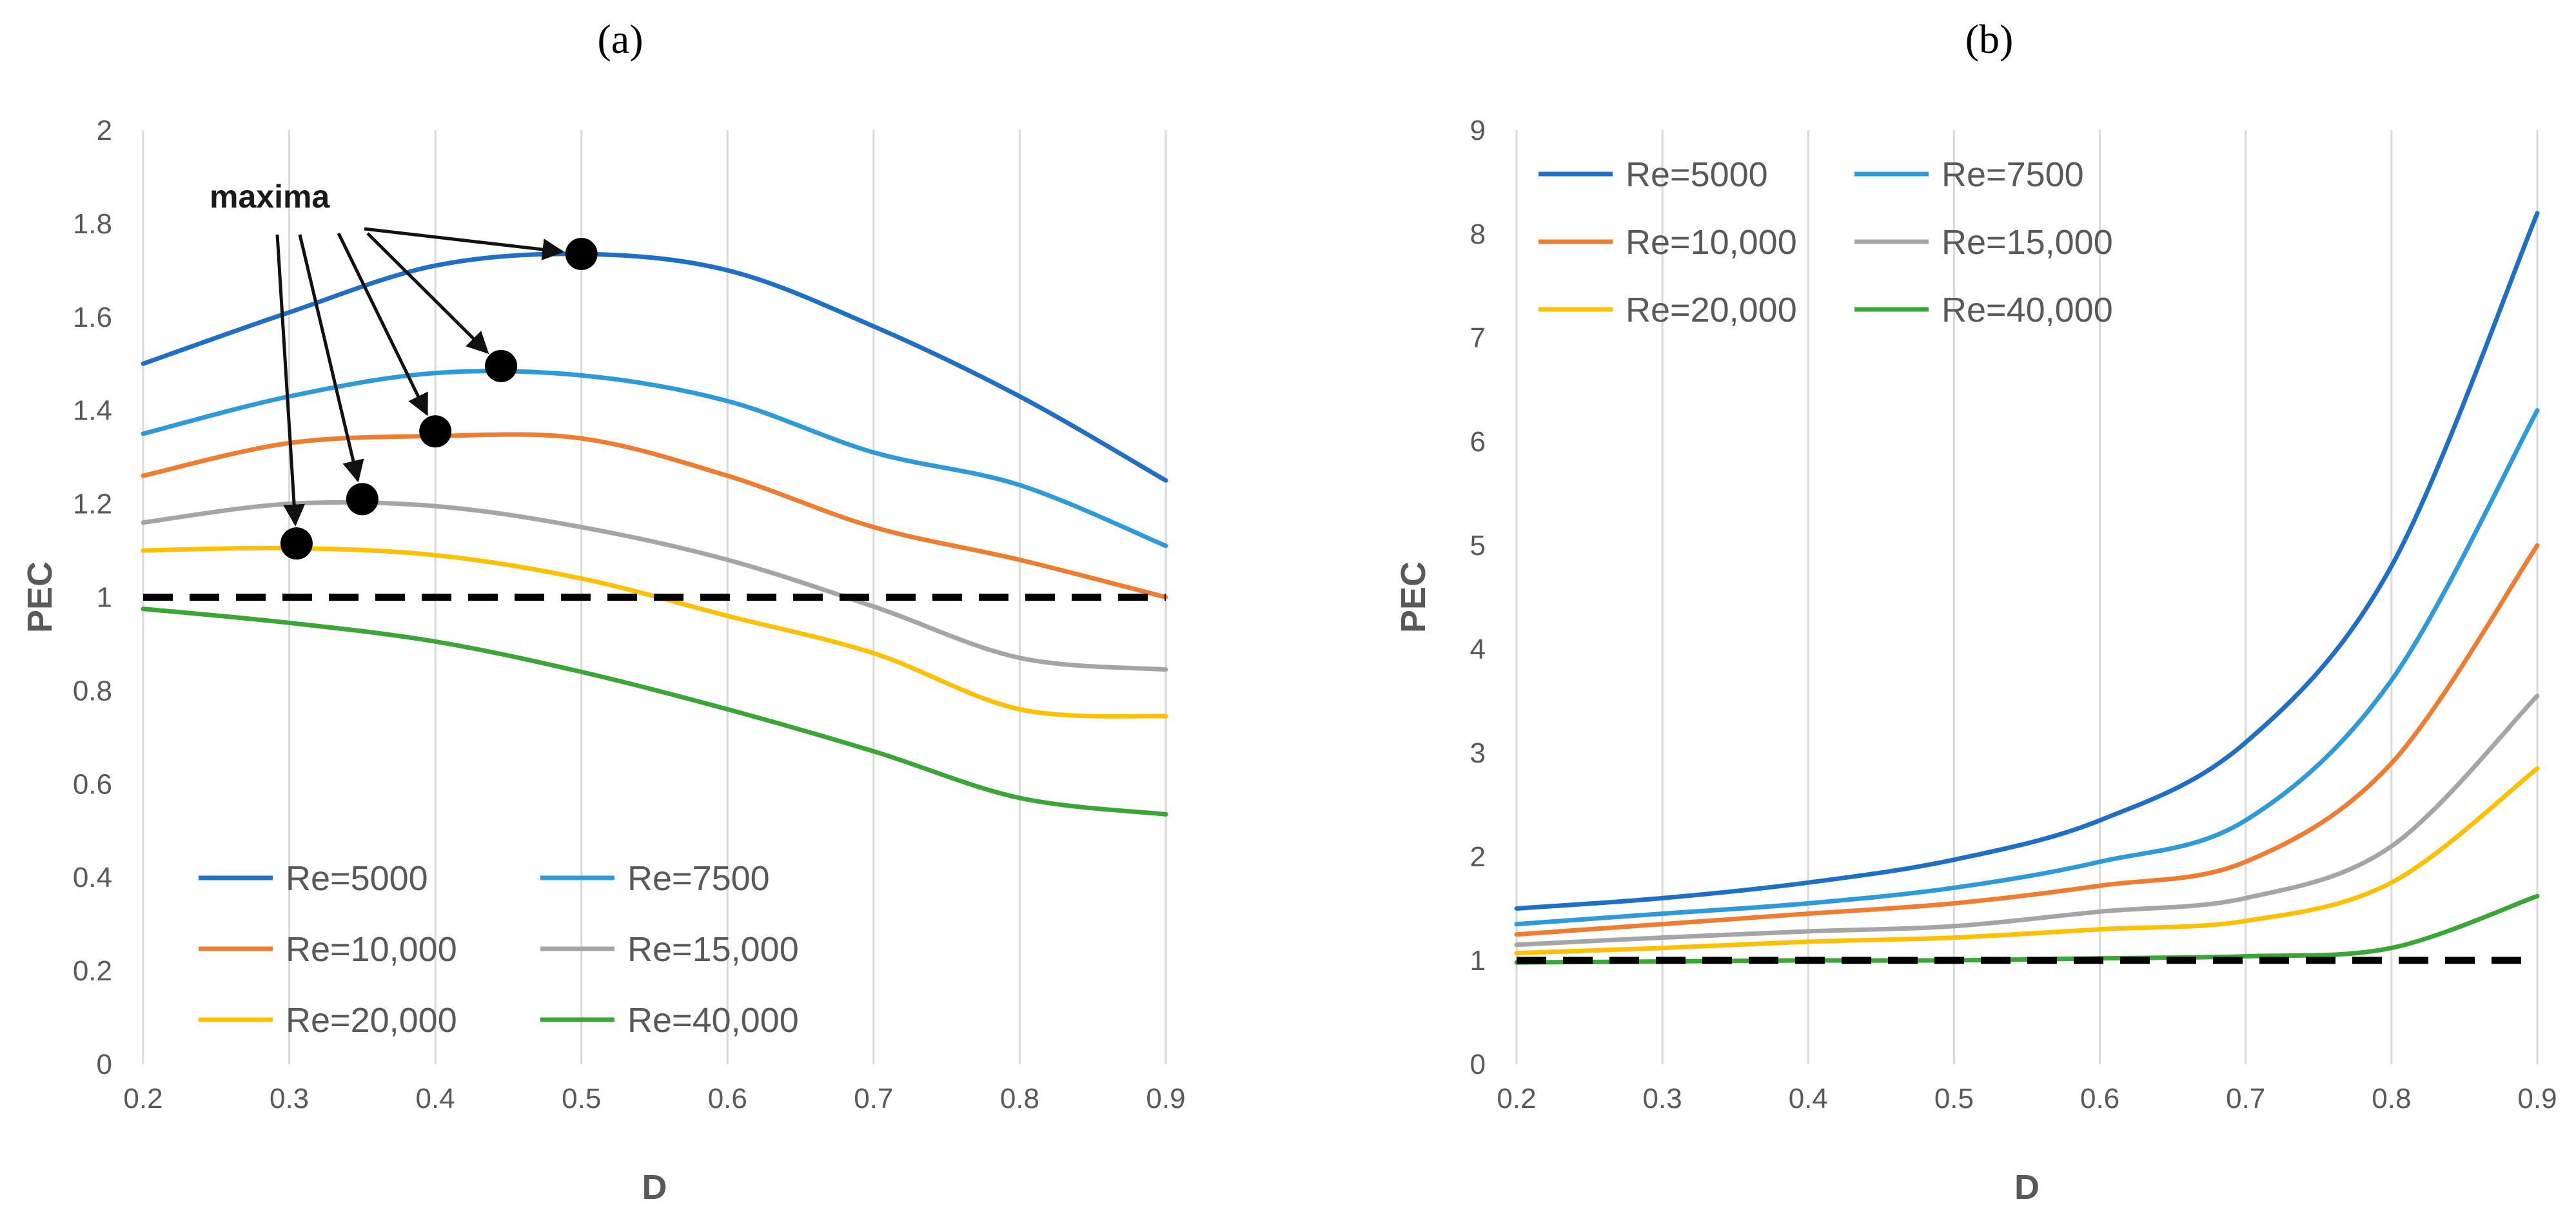 The height and width of the screenshot is (1215, 2576). I want to click on y-tick-label: 0.6, so click(92, 784).